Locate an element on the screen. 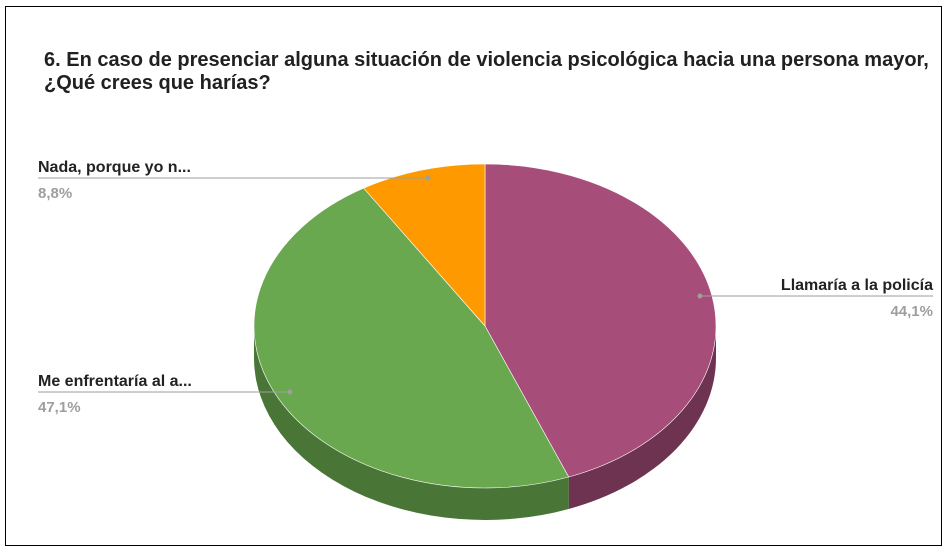 Image resolution: width=950 pixels, height=546 pixels. slice-value-3: 8,8% is located at coordinates (55, 193).